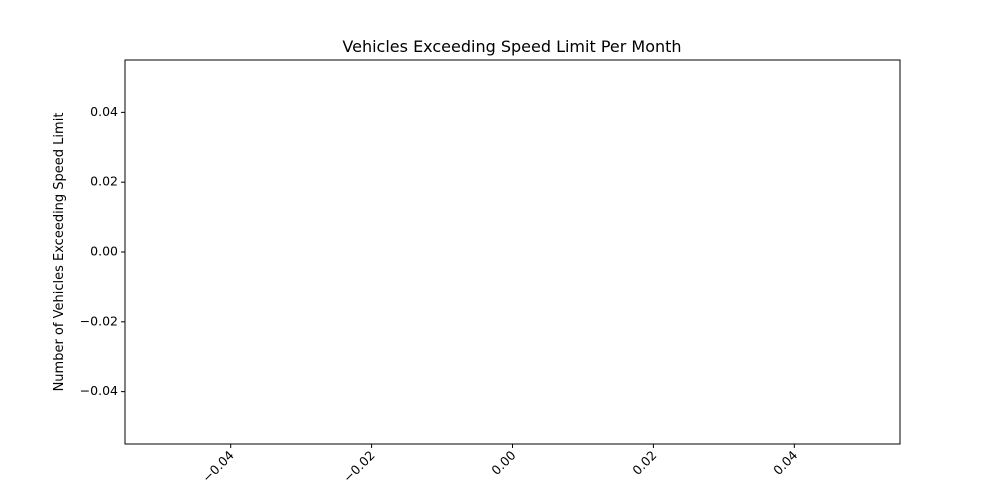  I want to click on y-axis-label: Number of Vehicles Exceeding Speed Limit, so click(59, 252).